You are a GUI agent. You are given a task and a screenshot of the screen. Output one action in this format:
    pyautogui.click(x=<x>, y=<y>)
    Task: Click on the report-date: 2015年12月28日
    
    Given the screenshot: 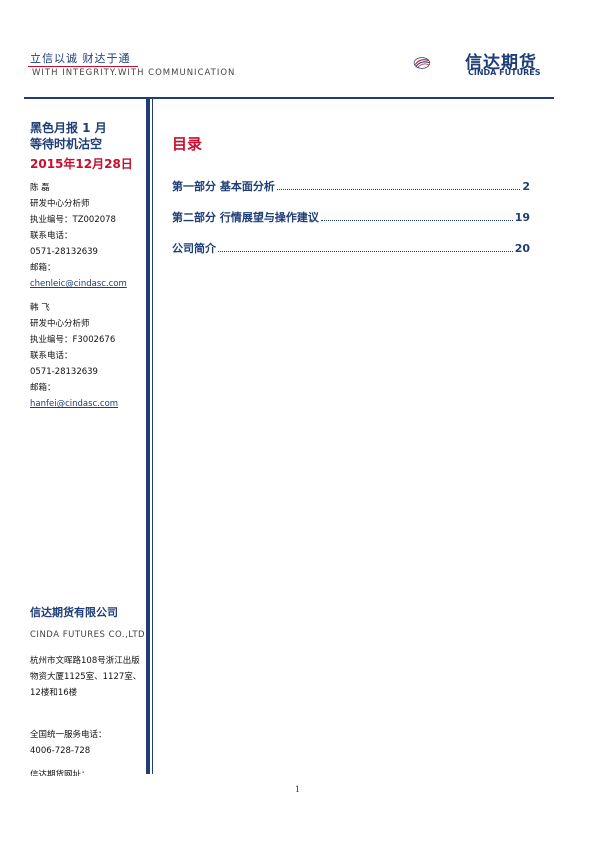 What is the action you would take?
    pyautogui.click(x=81, y=164)
    